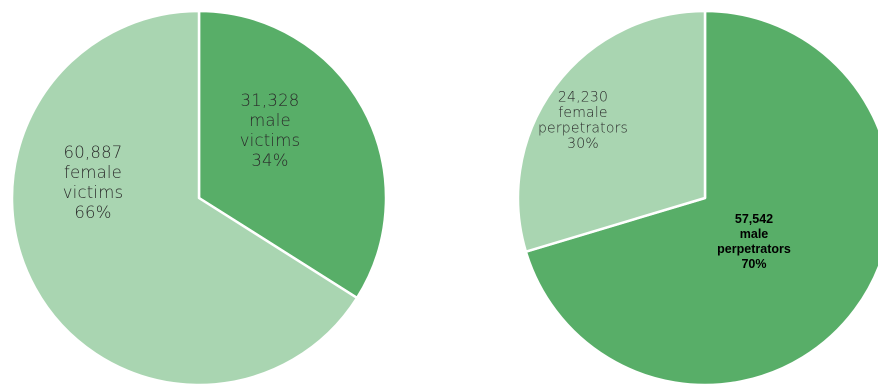  Describe the element at coordinates (583, 144) in the screenshot. I see `data-label-line: 30%` at that location.